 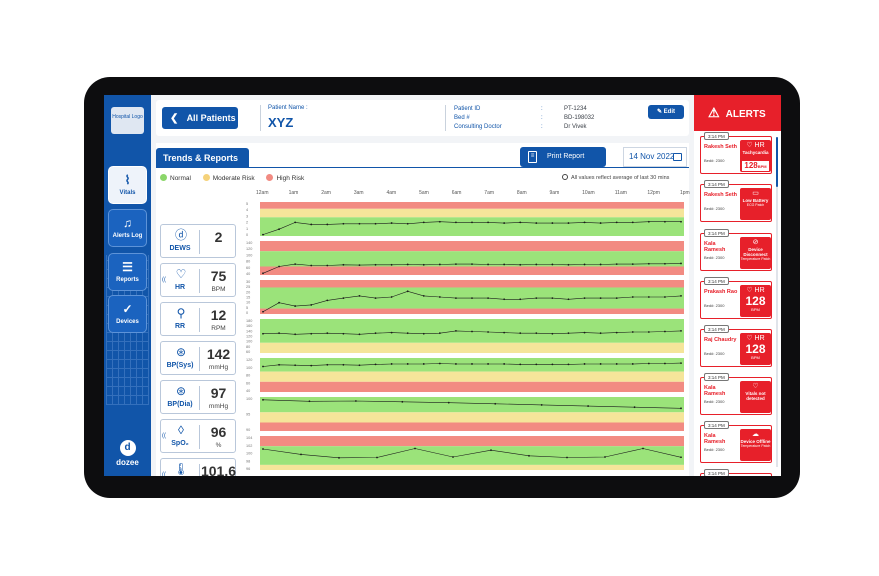 What do you see at coordinates (127, 314) in the screenshot?
I see `nav-devices: ✓ Devices` at bounding box center [127, 314].